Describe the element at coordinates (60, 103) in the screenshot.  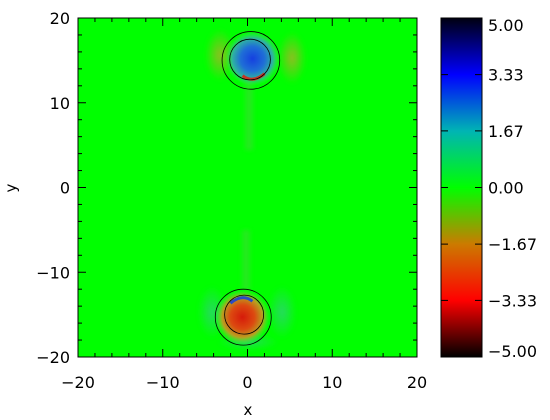
I see `y-tick-label: 10` at that location.